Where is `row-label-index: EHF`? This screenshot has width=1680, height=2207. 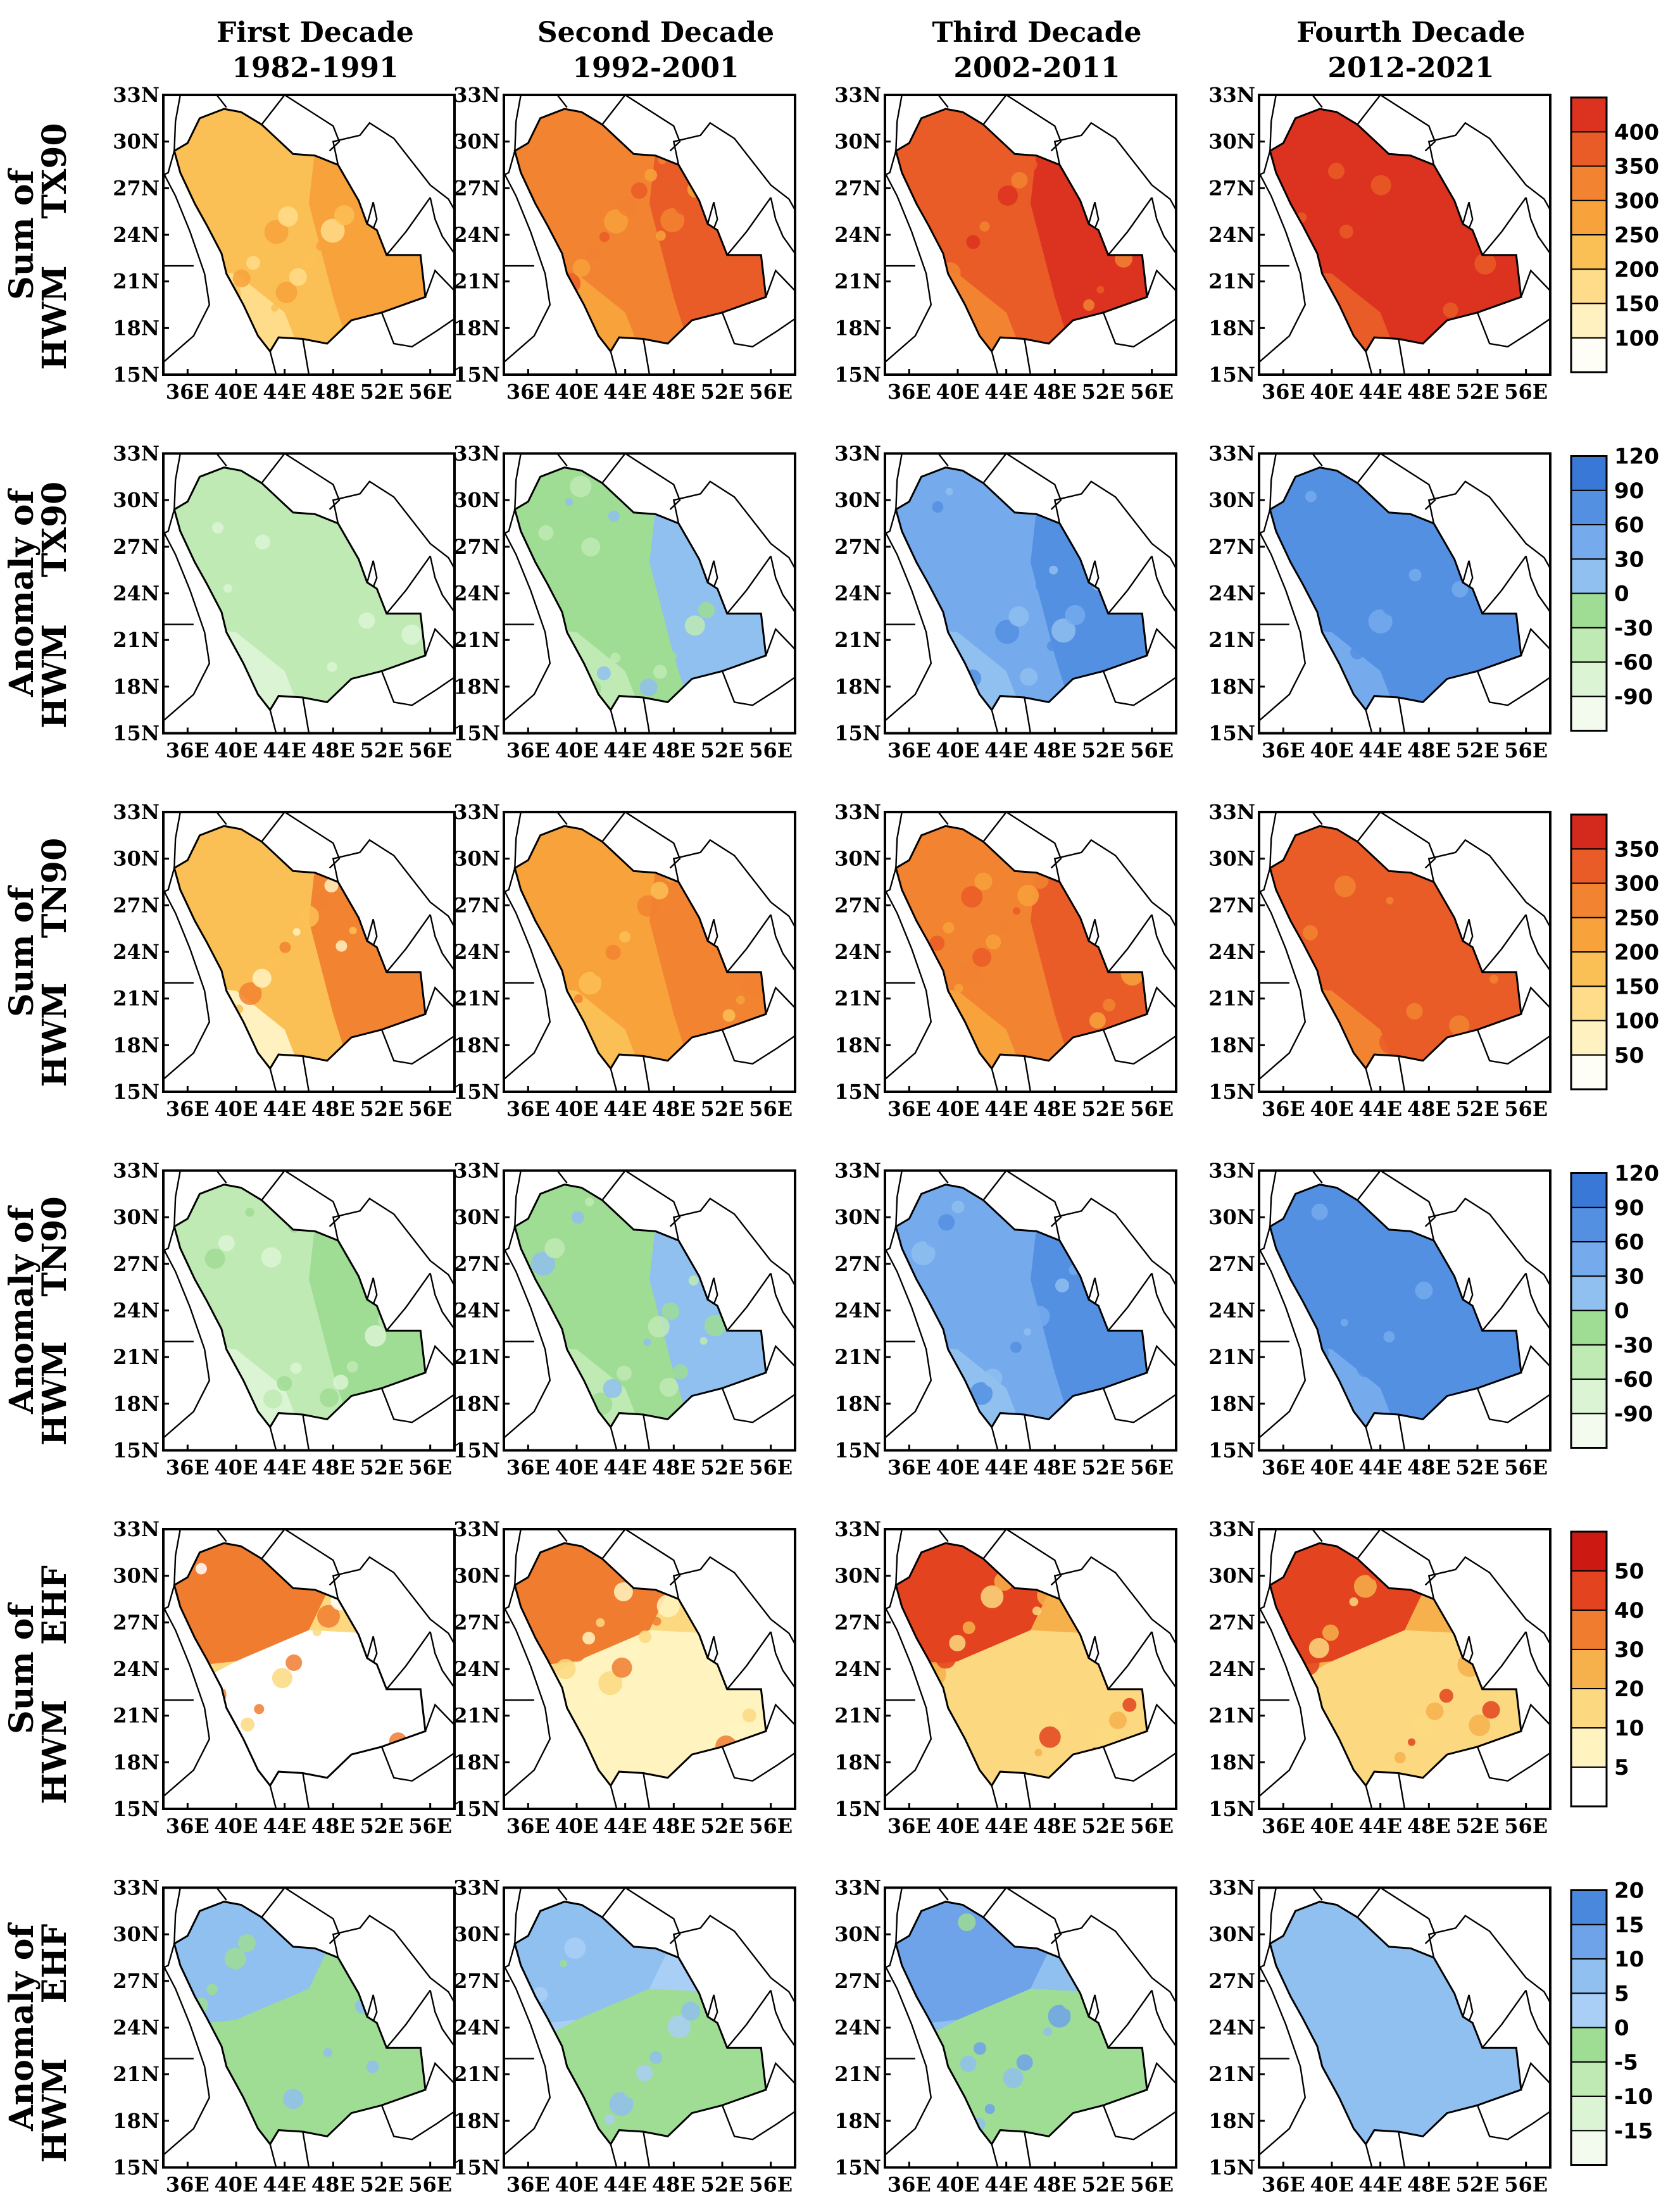 row-label-index: EHF is located at coordinates (54, 1964).